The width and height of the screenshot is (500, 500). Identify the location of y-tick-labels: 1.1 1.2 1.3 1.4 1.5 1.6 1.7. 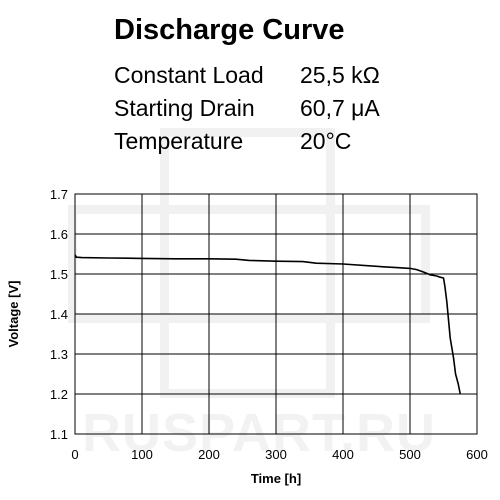
(59, 314).